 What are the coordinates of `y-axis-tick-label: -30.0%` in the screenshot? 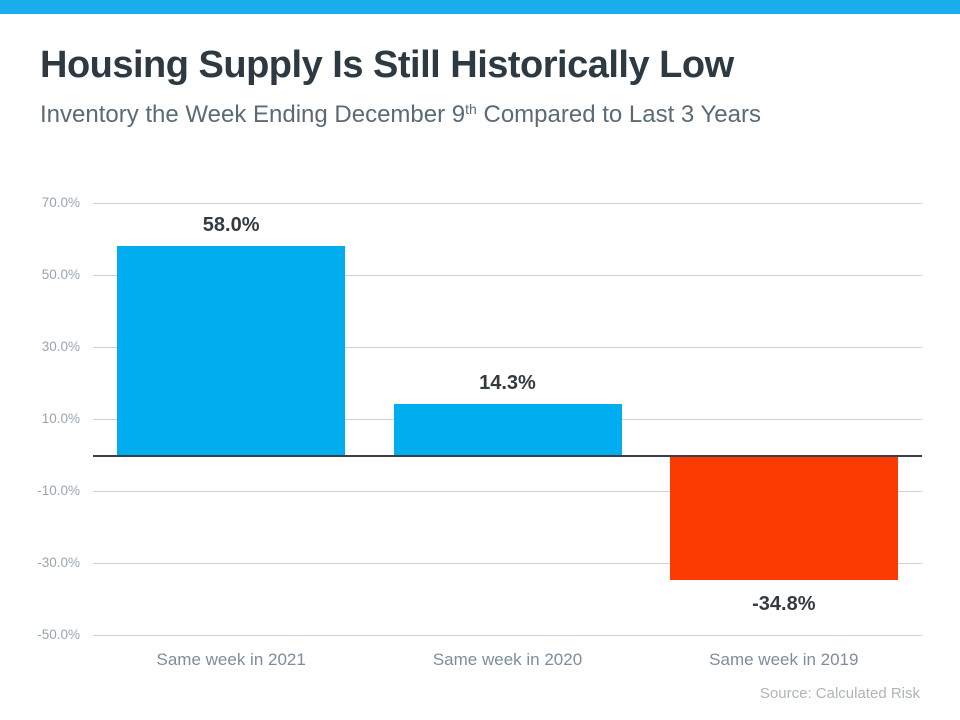 It's located at (58, 562).